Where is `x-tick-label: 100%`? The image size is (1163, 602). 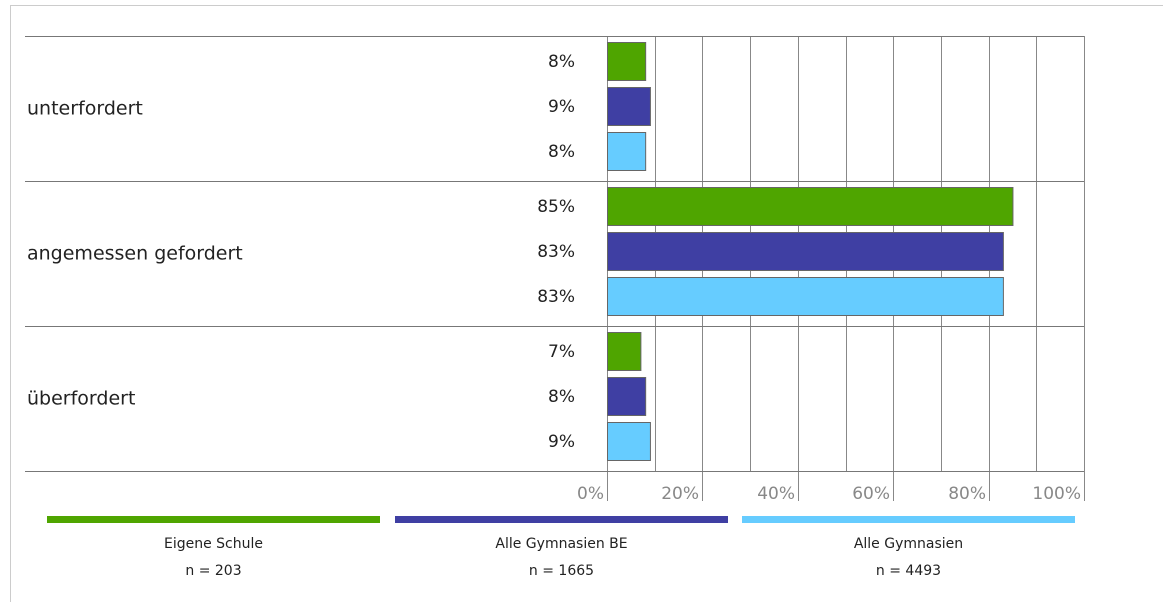 x-tick-label: 100% is located at coordinates (1056, 494).